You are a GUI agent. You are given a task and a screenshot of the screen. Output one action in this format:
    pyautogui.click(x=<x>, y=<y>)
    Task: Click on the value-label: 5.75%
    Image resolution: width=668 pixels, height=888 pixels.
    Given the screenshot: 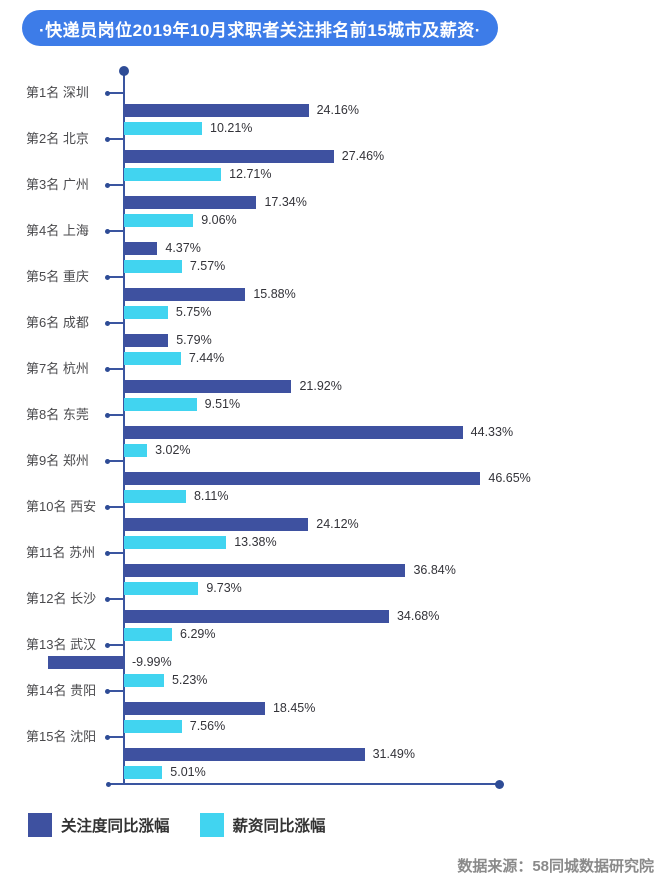 What is the action you would take?
    pyautogui.click(x=193, y=312)
    